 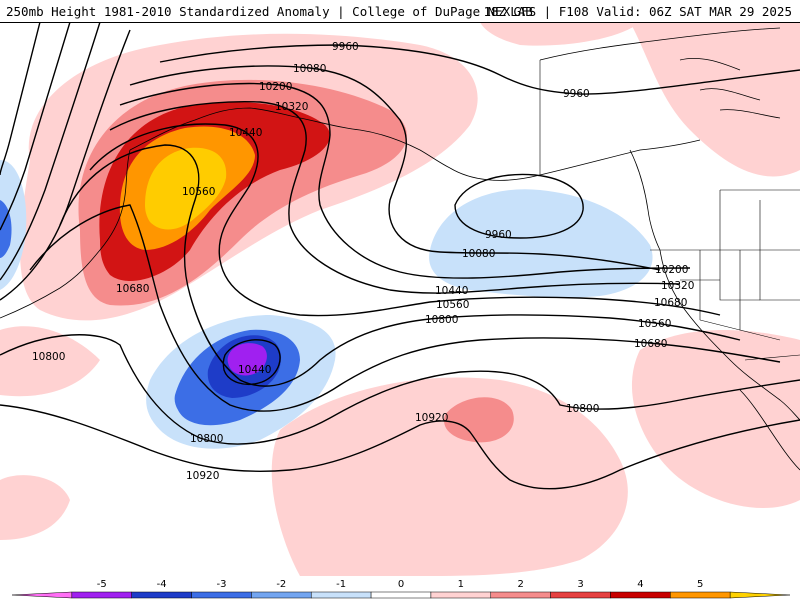 I want to click on anomaly-plus5, so click(x=186, y=188).